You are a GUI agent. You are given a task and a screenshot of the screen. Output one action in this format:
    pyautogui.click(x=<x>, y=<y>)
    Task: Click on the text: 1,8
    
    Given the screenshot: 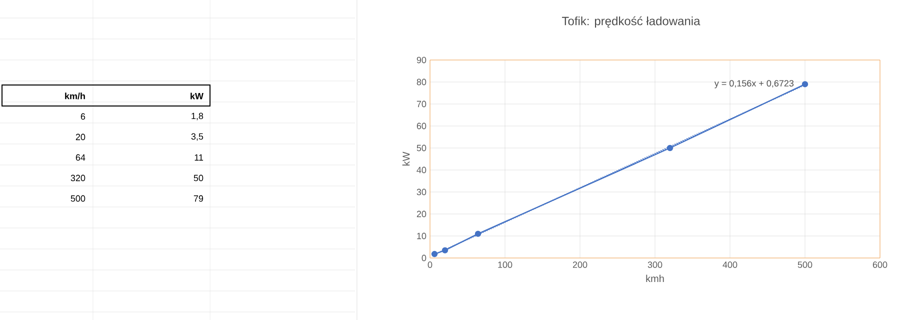 What is the action you would take?
    pyautogui.click(x=198, y=116)
    